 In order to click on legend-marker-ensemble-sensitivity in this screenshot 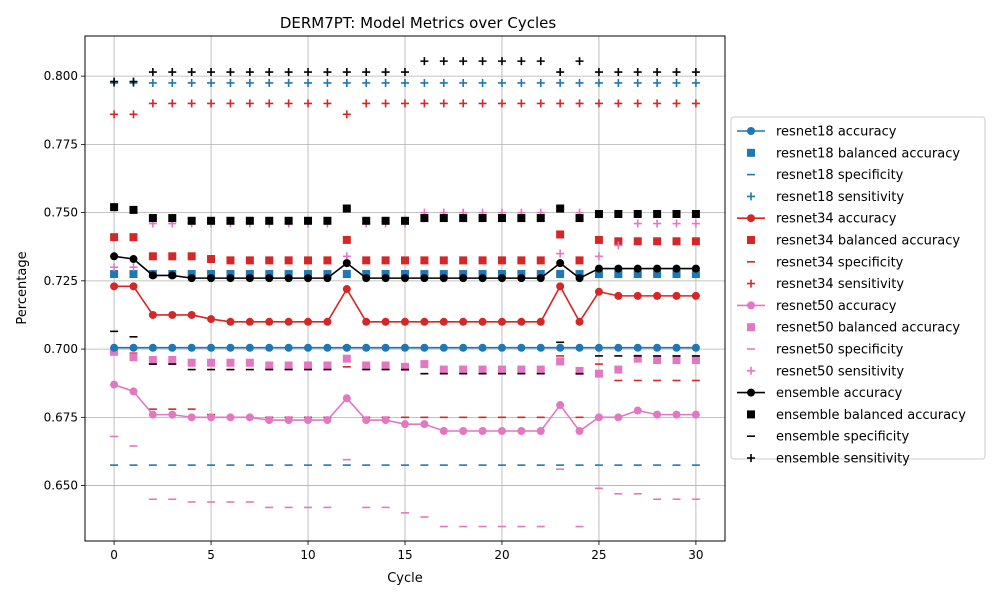, I will do `click(751, 458)`.